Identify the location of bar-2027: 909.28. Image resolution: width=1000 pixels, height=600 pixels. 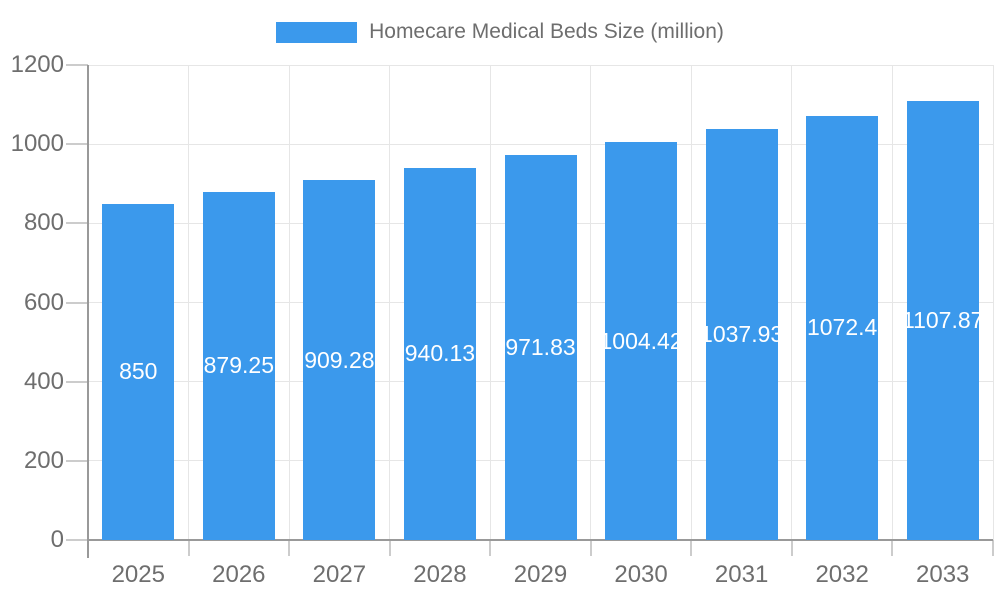
(339, 360).